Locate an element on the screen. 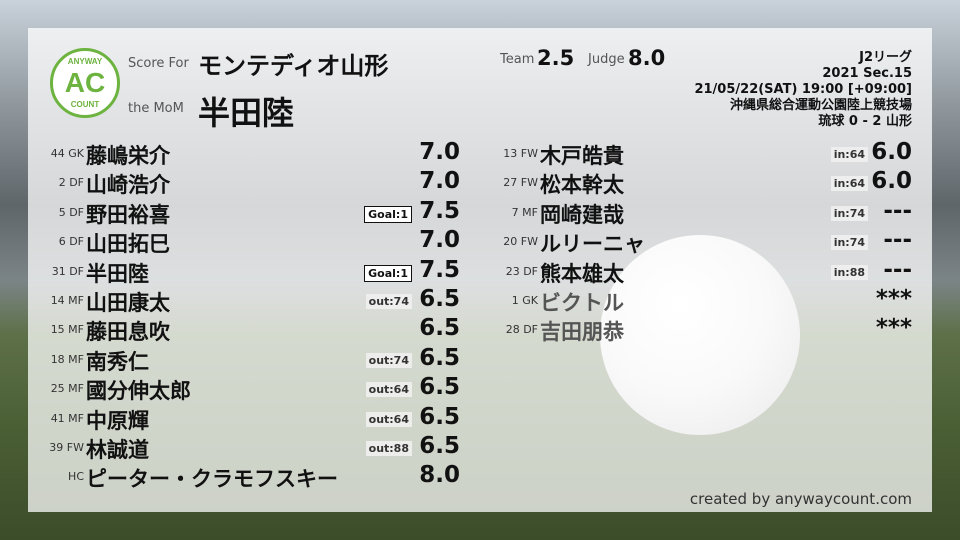 This screenshot has width=960, height=540. player-row: 25 MF 國分伸太郎 out:64 6.5 is located at coordinates (244, 389).